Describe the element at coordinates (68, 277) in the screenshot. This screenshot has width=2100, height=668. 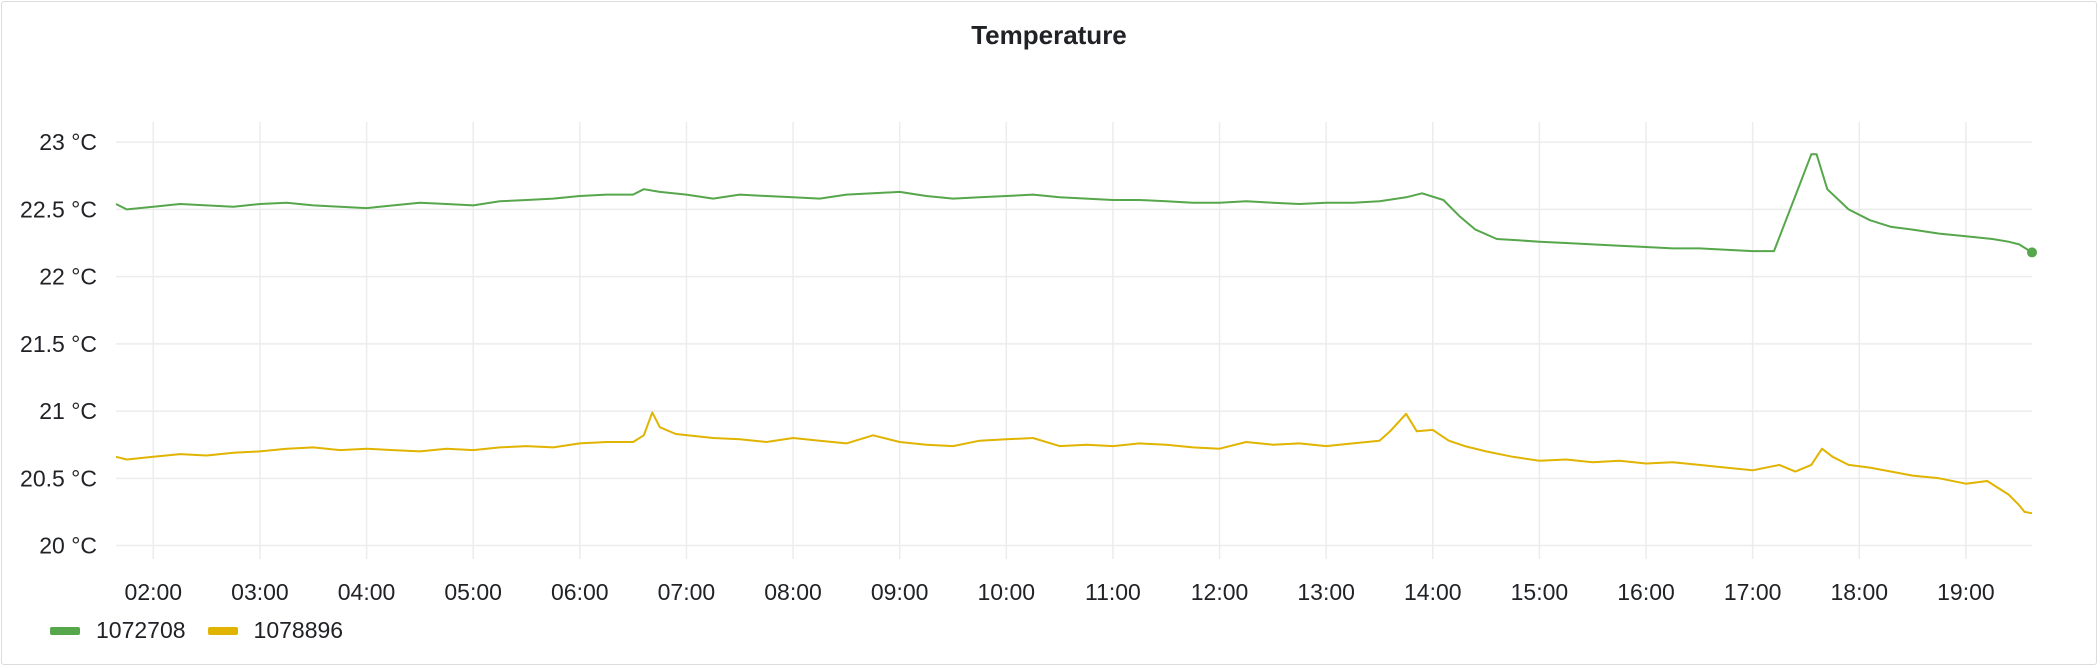
I see `y-tick-label: 22 °C` at that location.